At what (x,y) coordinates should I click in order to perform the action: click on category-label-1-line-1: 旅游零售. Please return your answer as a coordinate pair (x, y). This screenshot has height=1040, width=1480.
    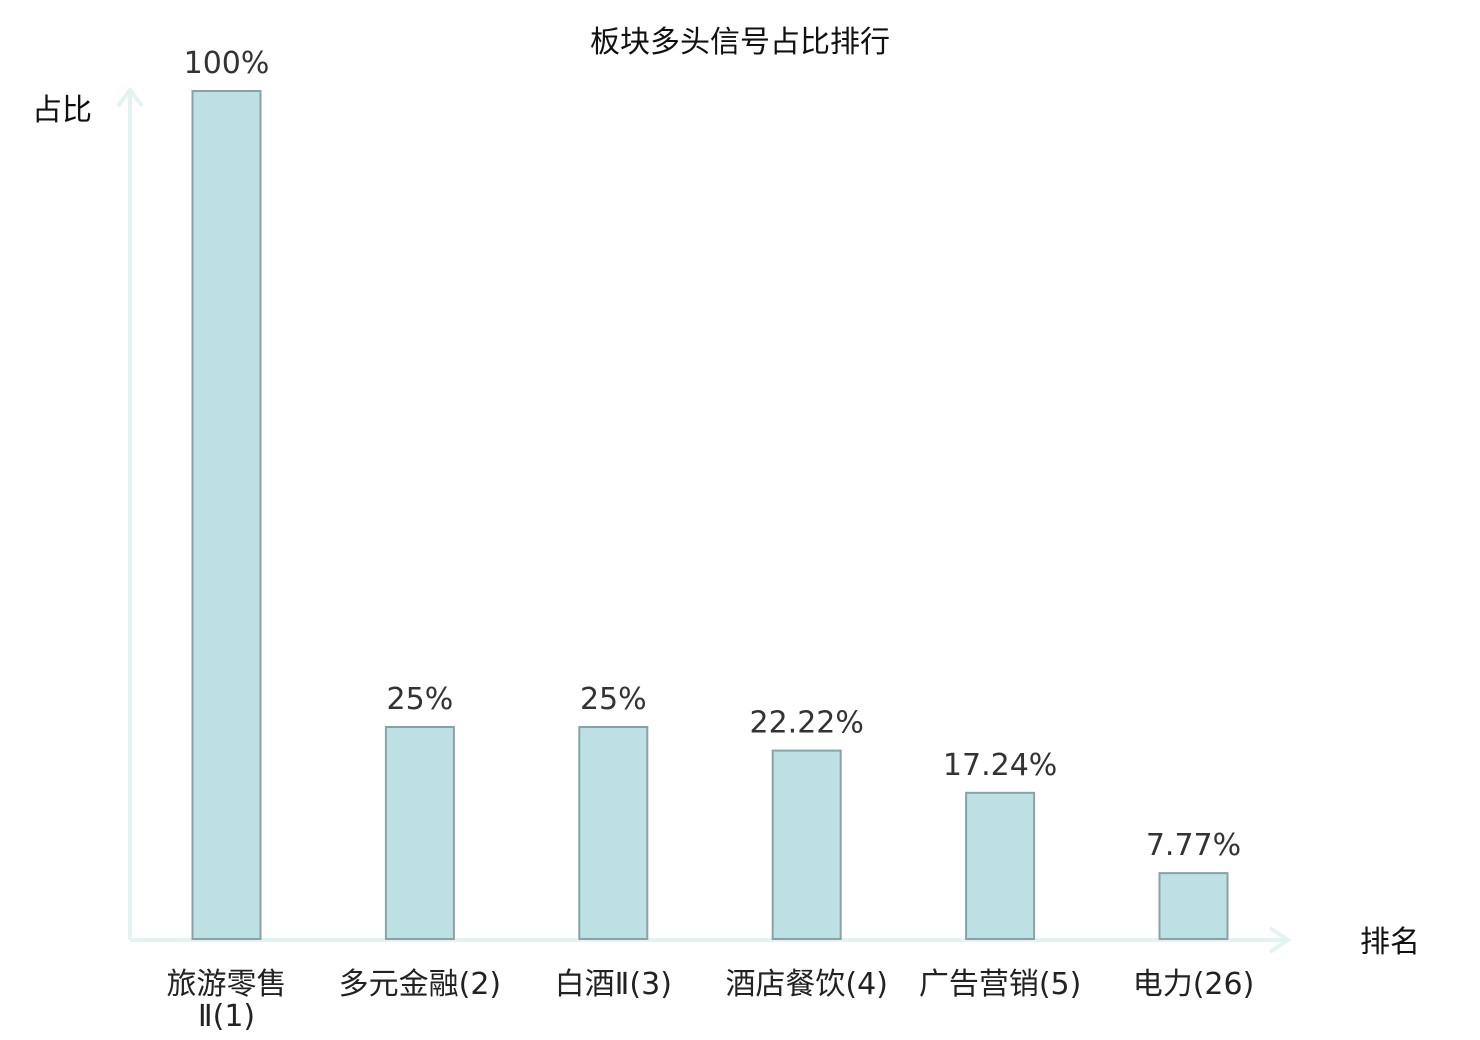
    Looking at the image, I should click on (227, 984).